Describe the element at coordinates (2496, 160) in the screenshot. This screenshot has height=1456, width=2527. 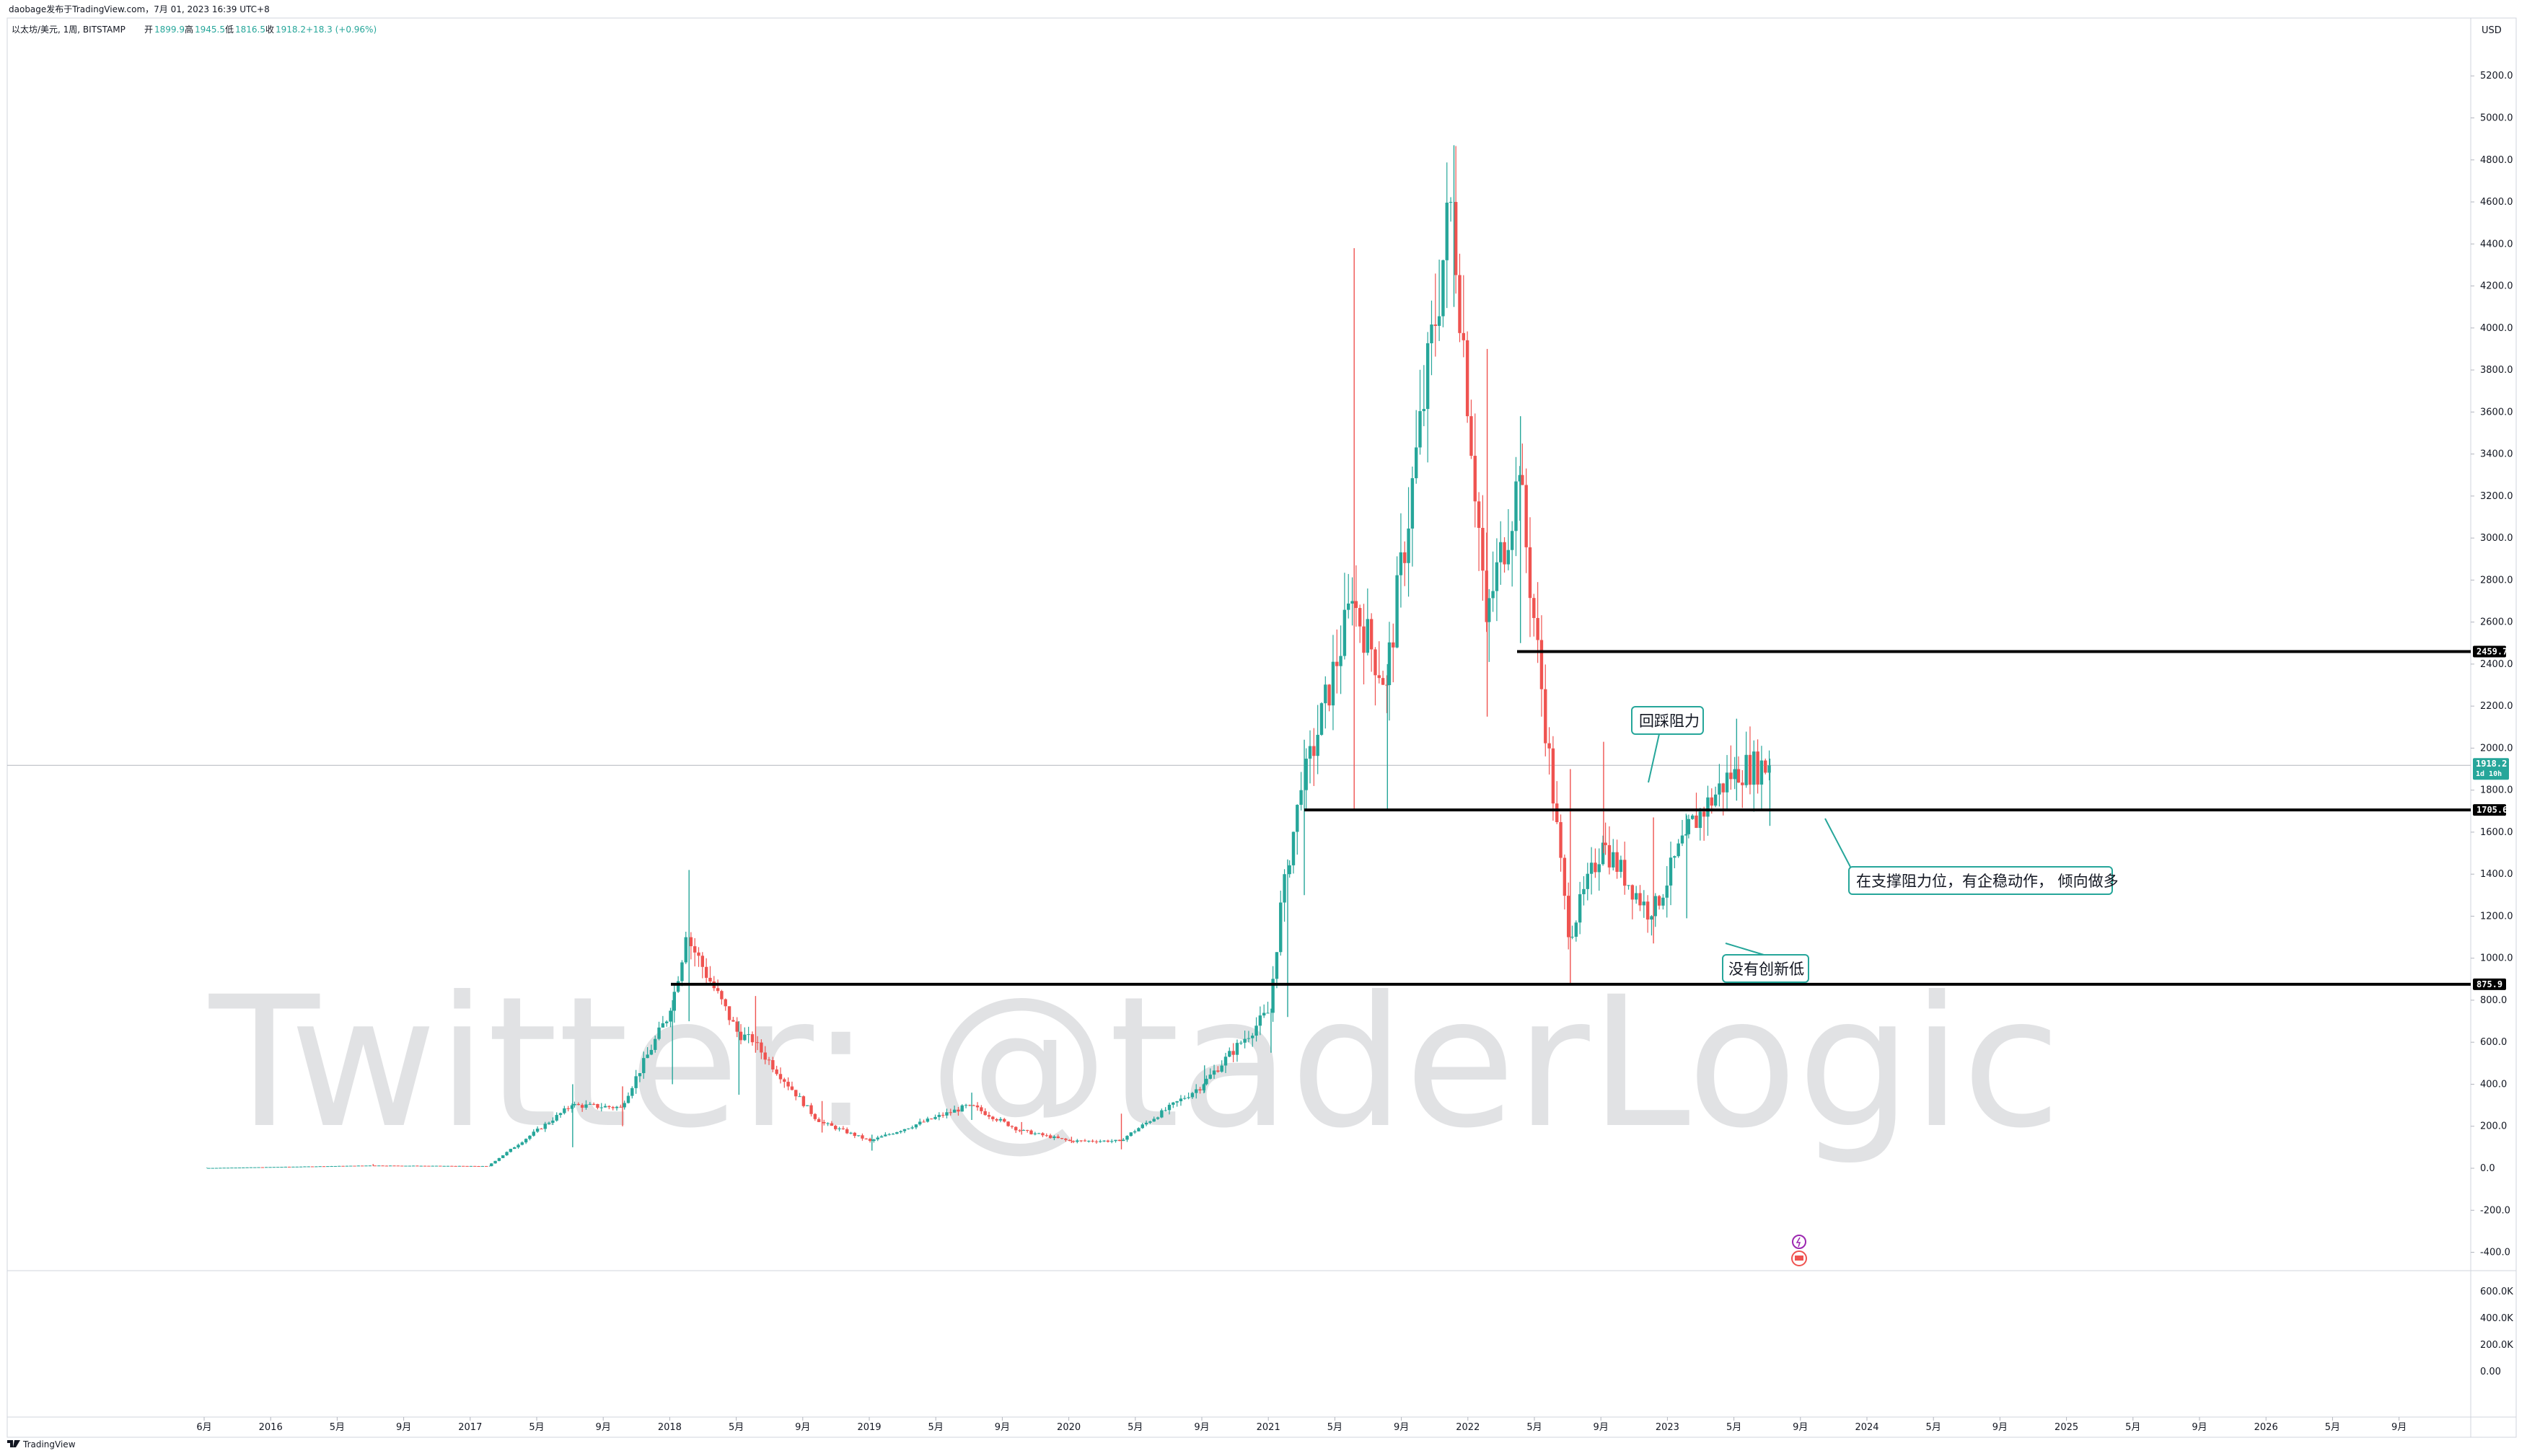
I see `y-tick-label: 4800.0` at that location.